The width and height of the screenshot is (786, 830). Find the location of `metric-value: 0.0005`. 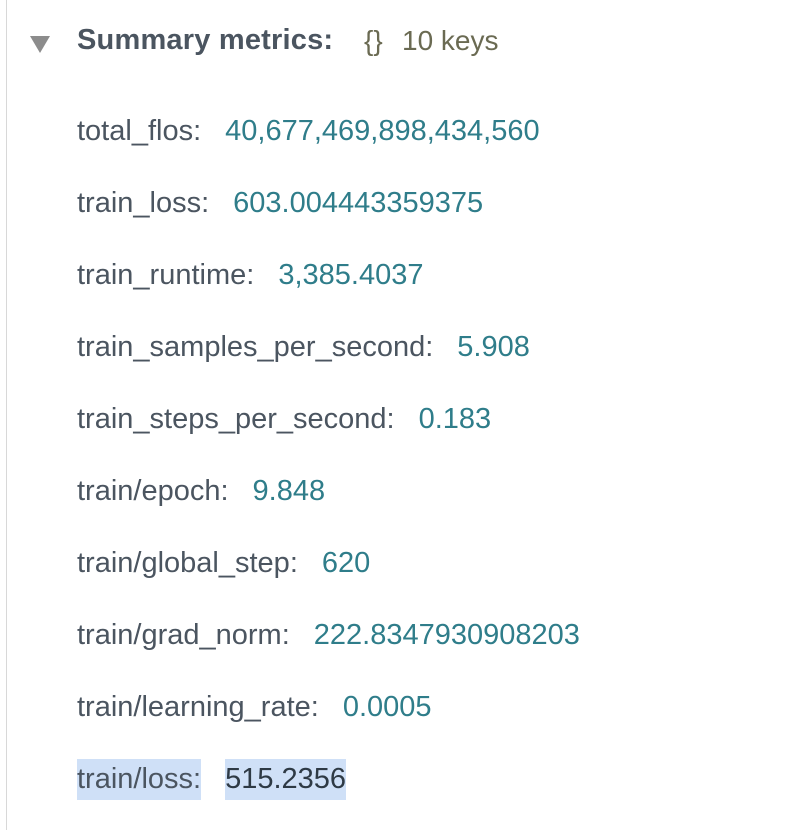

metric-value: 0.0005 is located at coordinates (387, 706).